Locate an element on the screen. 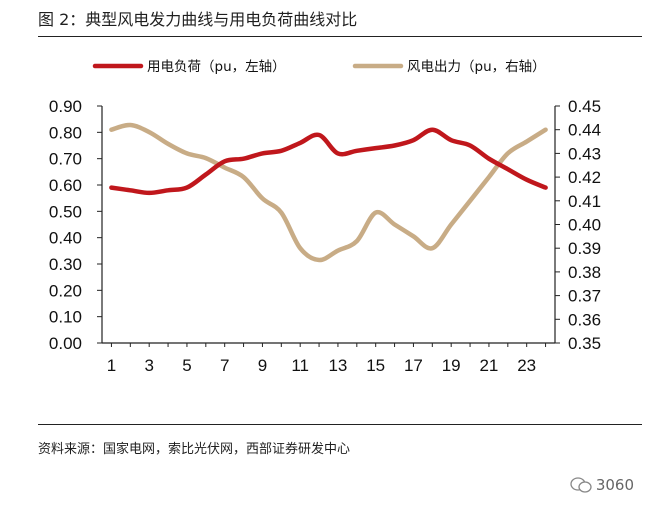 The height and width of the screenshot is (512, 652). x-tick-label: 7 is located at coordinates (224, 365).